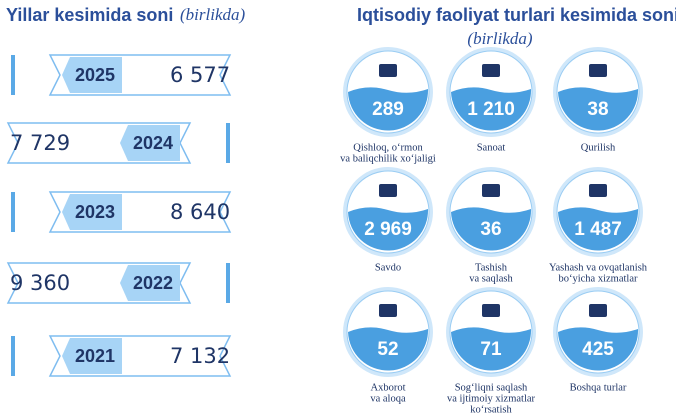 The image size is (676, 419). What do you see at coordinates (153, 283) in the screenshot?
I see `year: 2022` at bounding box center [153, 283].